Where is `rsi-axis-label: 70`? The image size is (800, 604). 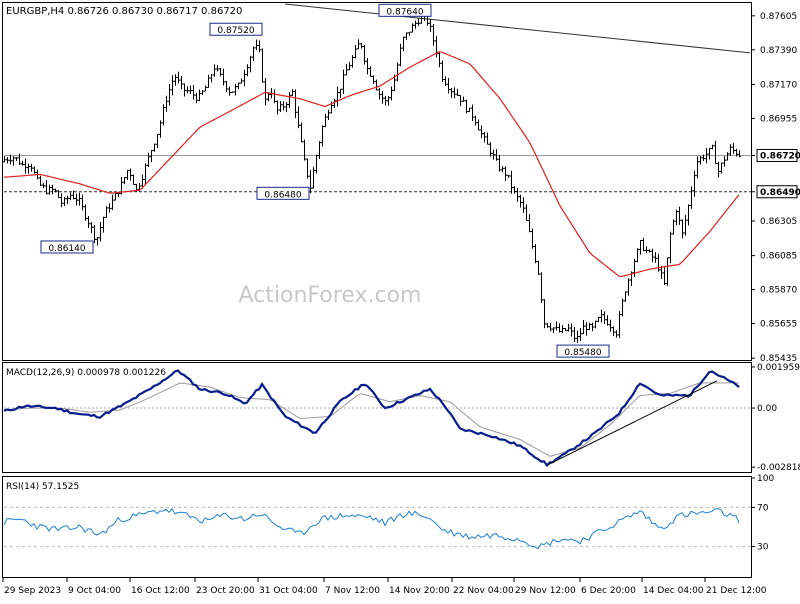 rsi-axis-label: 70 is located at coordinates (763, 508).